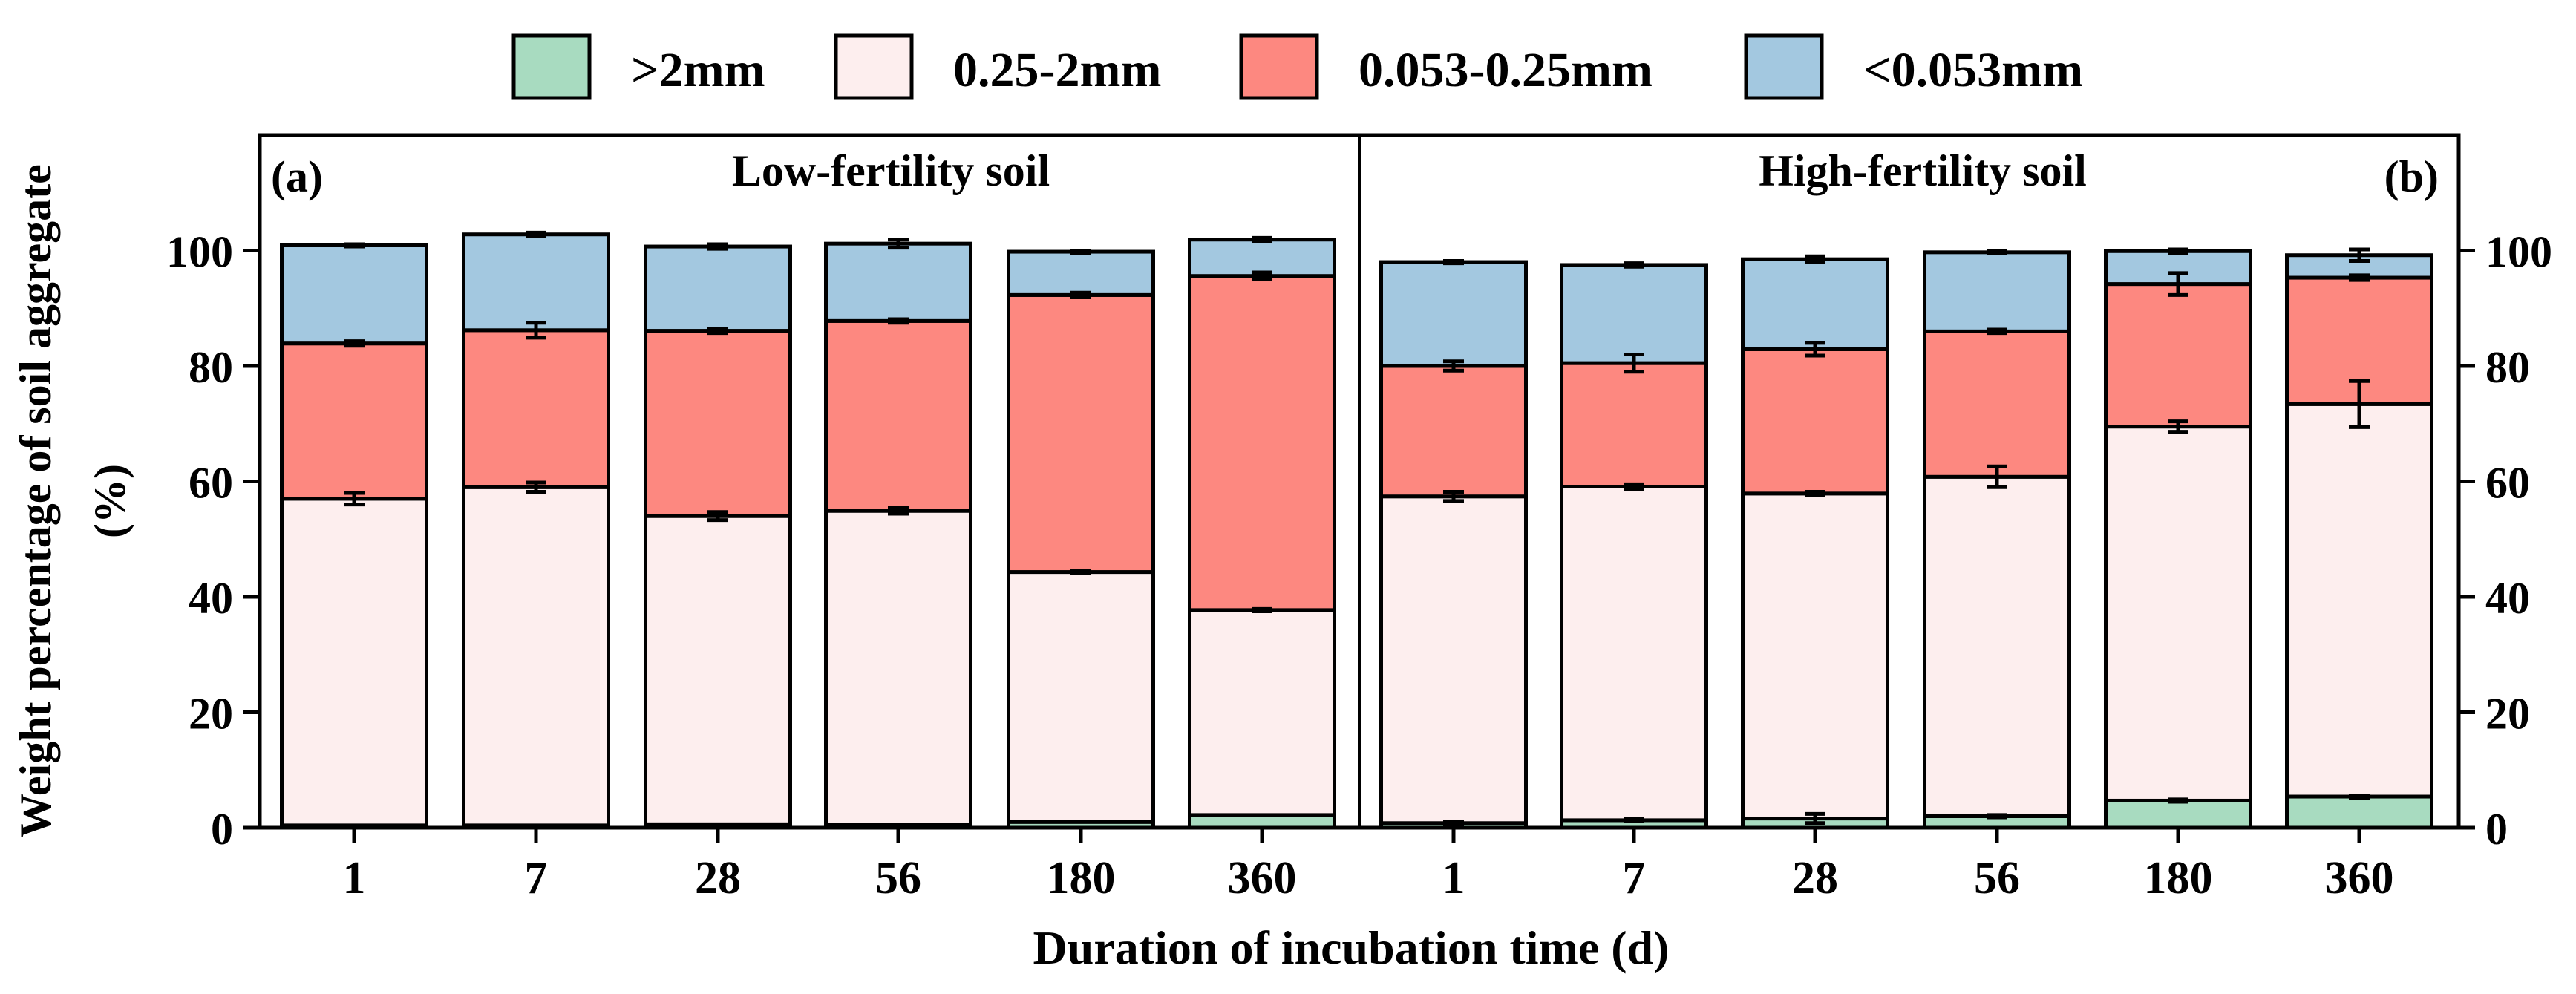  What do you see at coordinates (109, 501) in the screenshot?
I see `y-axis-label-unit: (%)` at bounding box center [109, 501].